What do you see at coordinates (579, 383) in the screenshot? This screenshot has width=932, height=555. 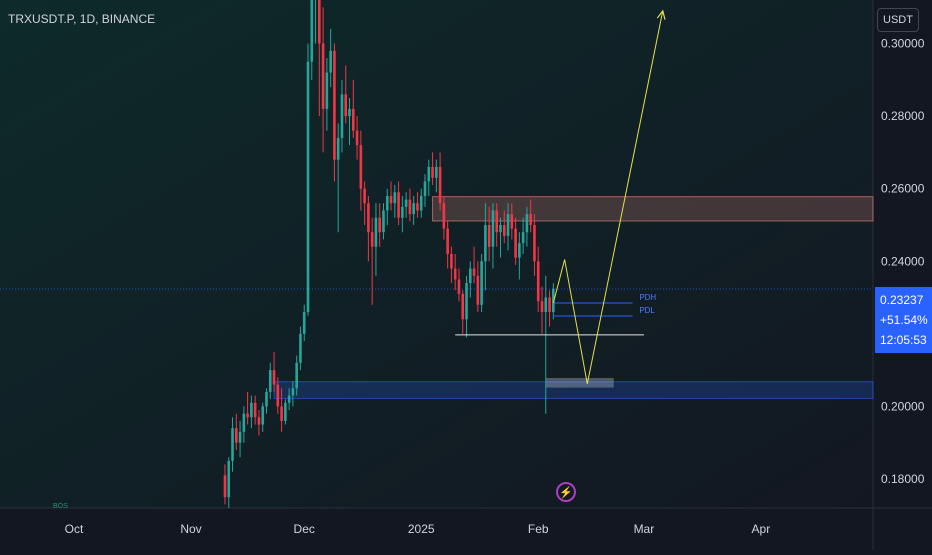 I see `highlight-box` at bounding box center [579, 383].